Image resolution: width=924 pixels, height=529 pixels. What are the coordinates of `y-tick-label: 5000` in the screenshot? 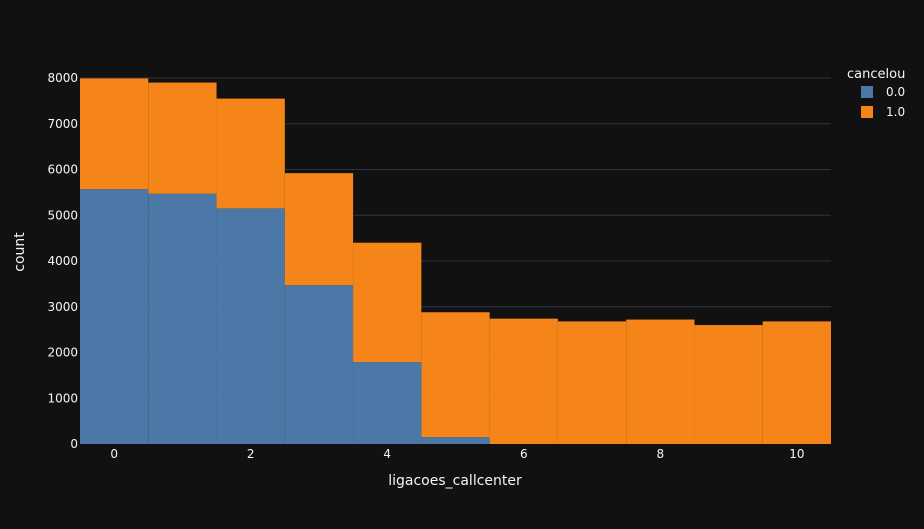 It's located at (62, 215).